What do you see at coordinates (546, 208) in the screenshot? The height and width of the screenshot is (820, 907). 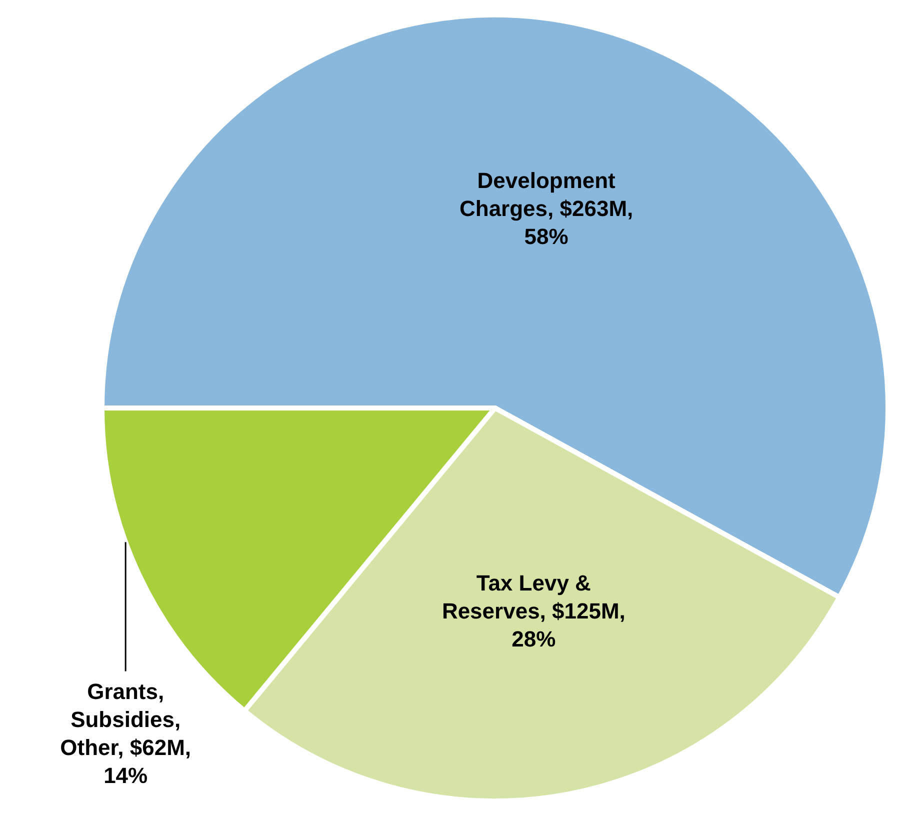 I see `slice-label: Development Charges, $263M, 58%` at bounding box center [546, 208].